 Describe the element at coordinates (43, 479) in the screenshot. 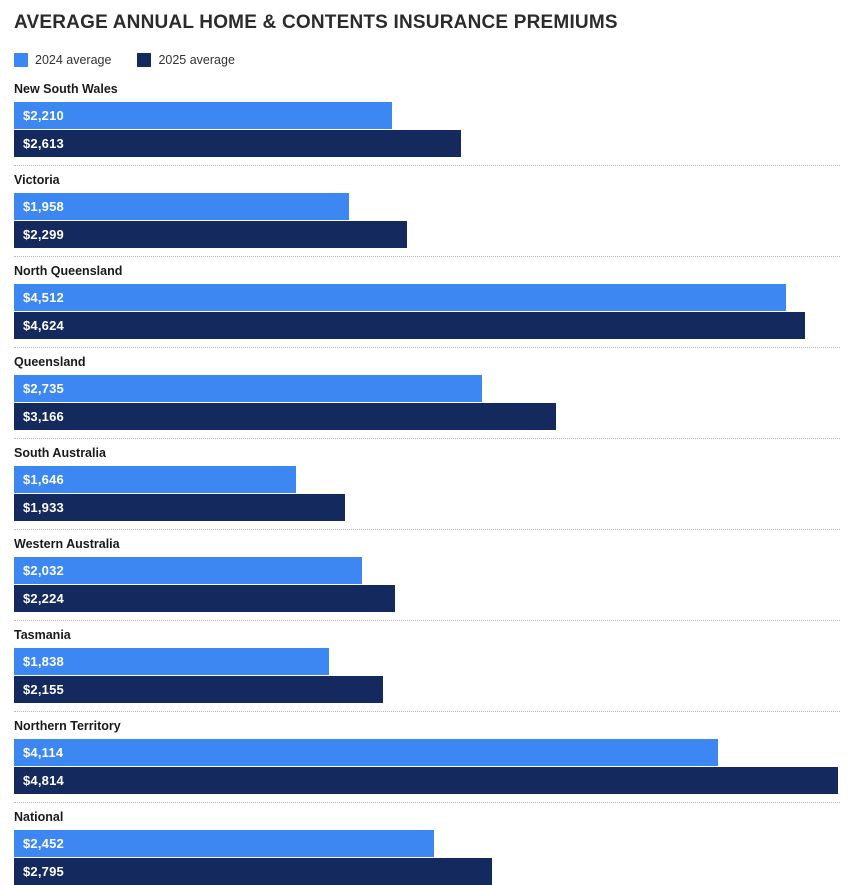

I see `bar-2024-value: $1,646` at that location.